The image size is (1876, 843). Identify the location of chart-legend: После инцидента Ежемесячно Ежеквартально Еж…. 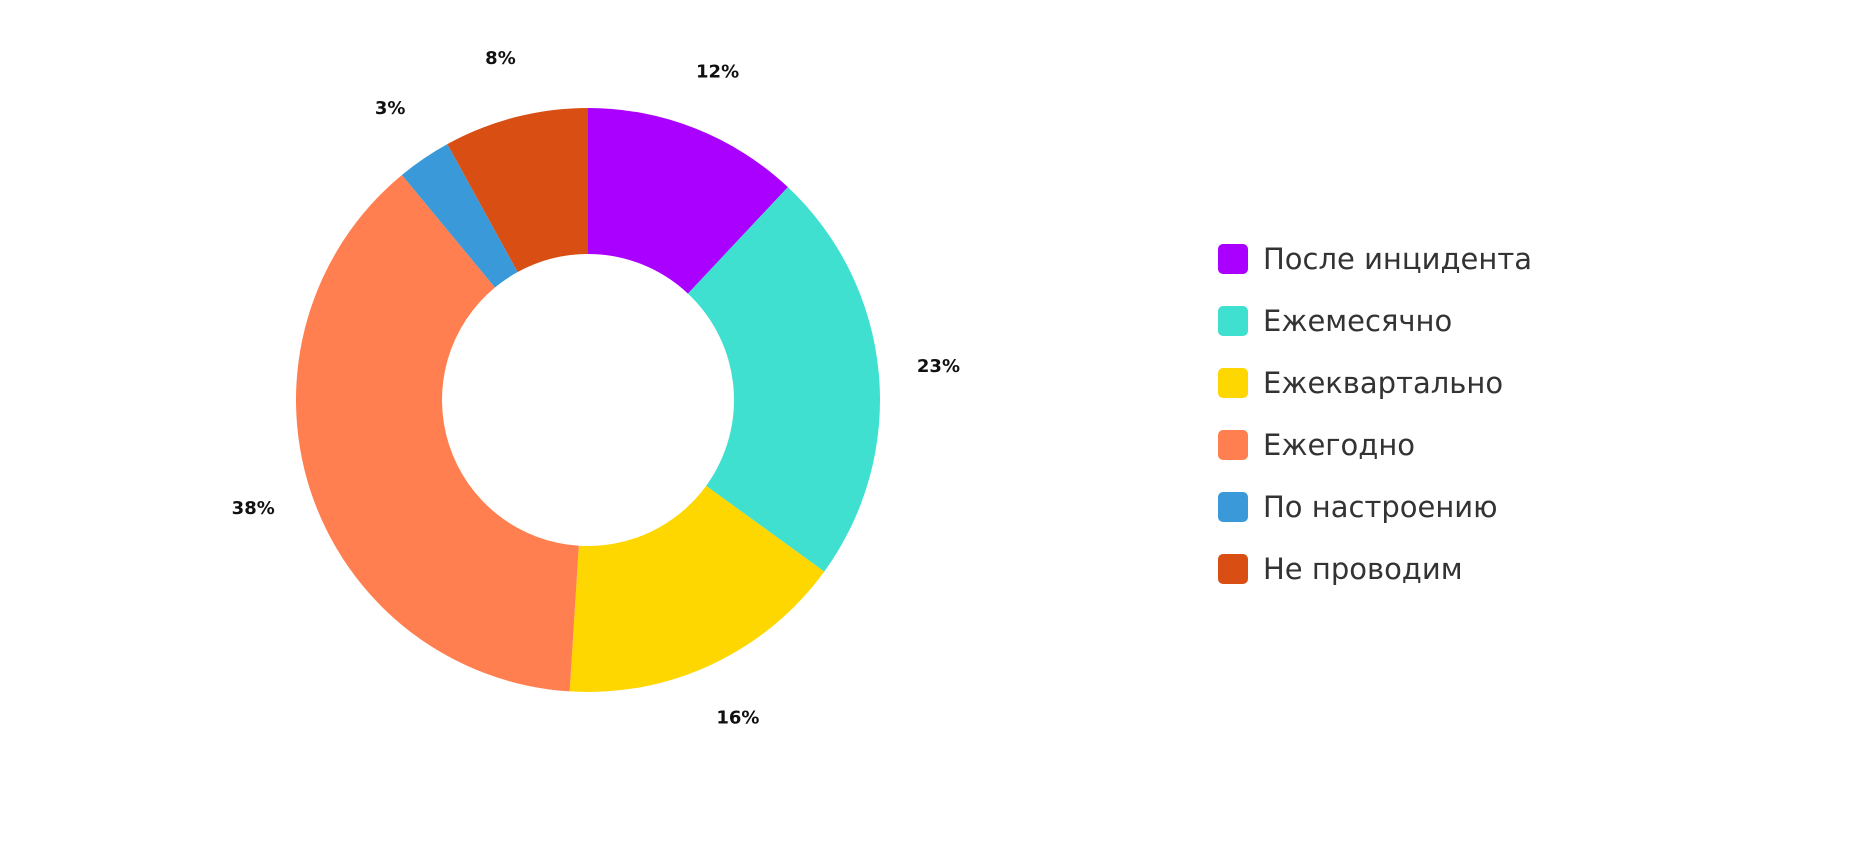
(1375, 414).